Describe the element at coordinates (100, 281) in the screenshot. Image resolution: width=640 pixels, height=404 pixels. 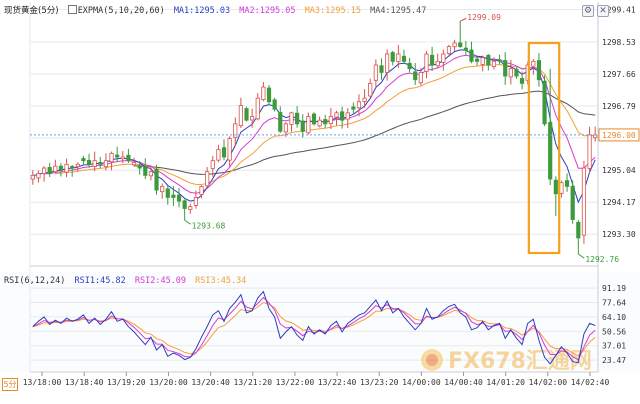
I see `rsi1-value: RSI1:45.82` at that location.